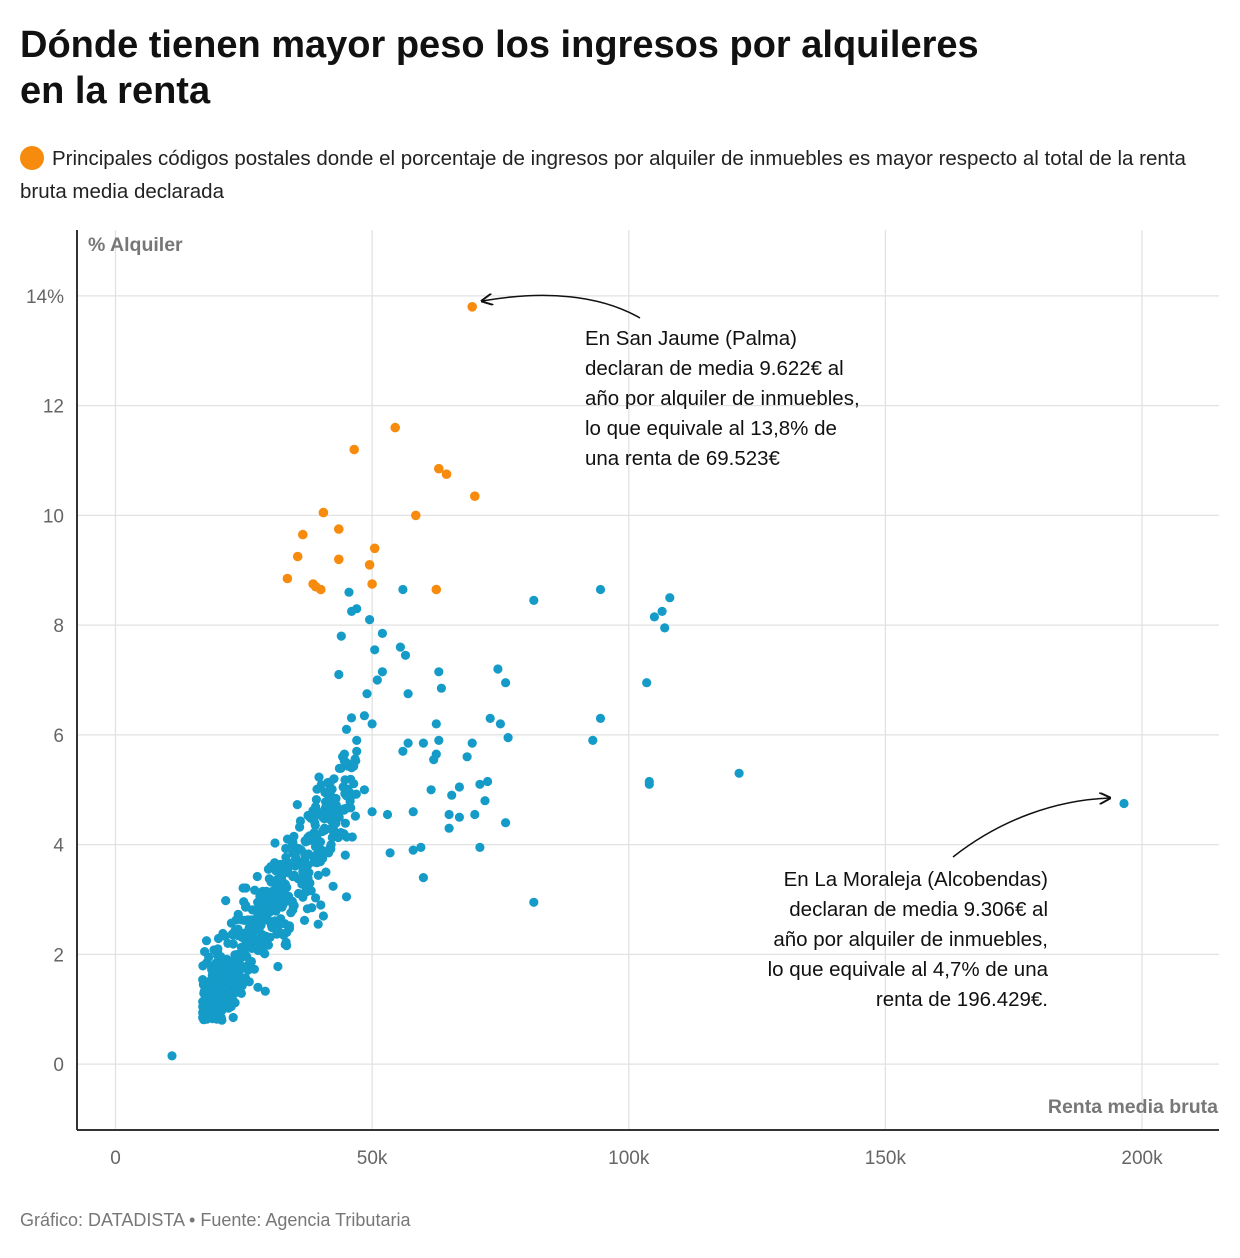 The width and height of the screenshot is (1240, 1258). What do you see at coordinates (1031, 828) in the screenshot?
I see `annotation-arrow-moraleja` at bounding box center [1031, 828].